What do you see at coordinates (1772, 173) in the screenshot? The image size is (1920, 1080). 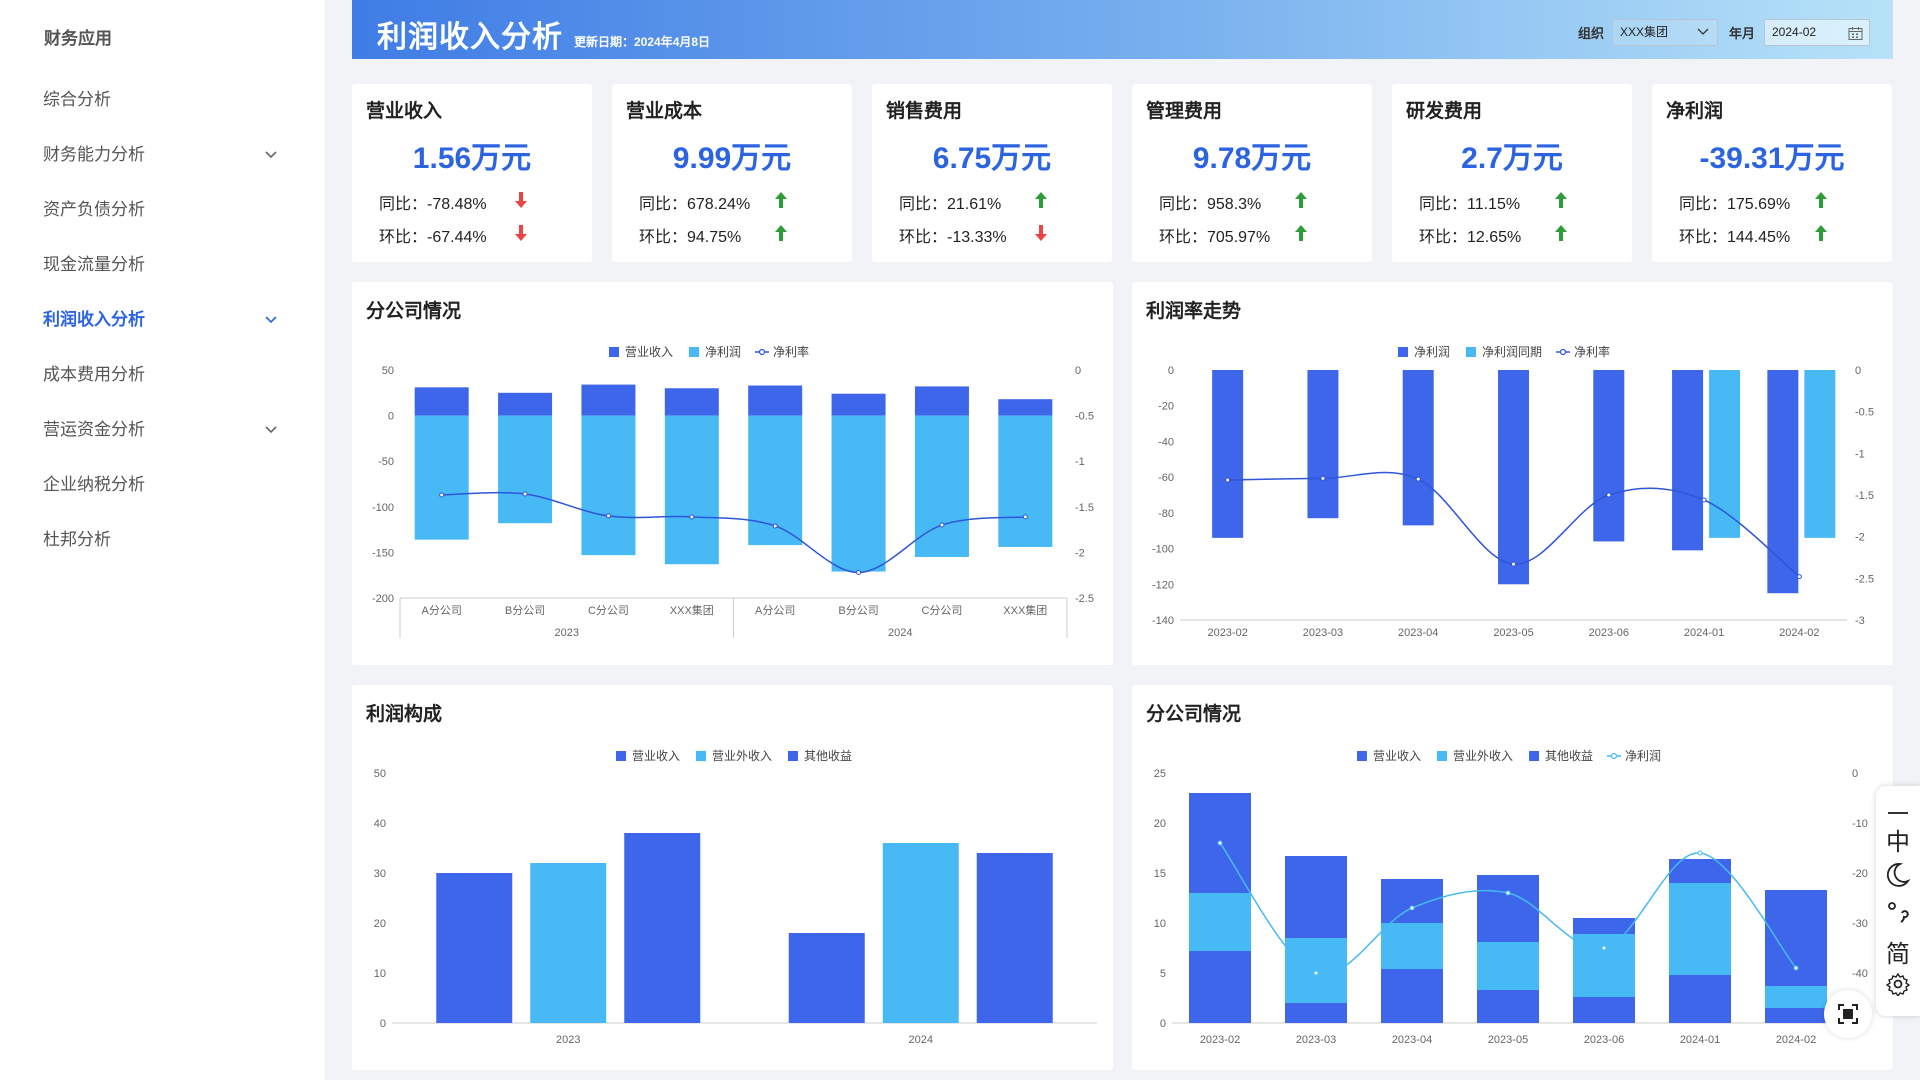 I see `kpi-card: 净利润 -39.31万元 同比：175.69% 环比：144.45%` at bounding box center [1772, 173].